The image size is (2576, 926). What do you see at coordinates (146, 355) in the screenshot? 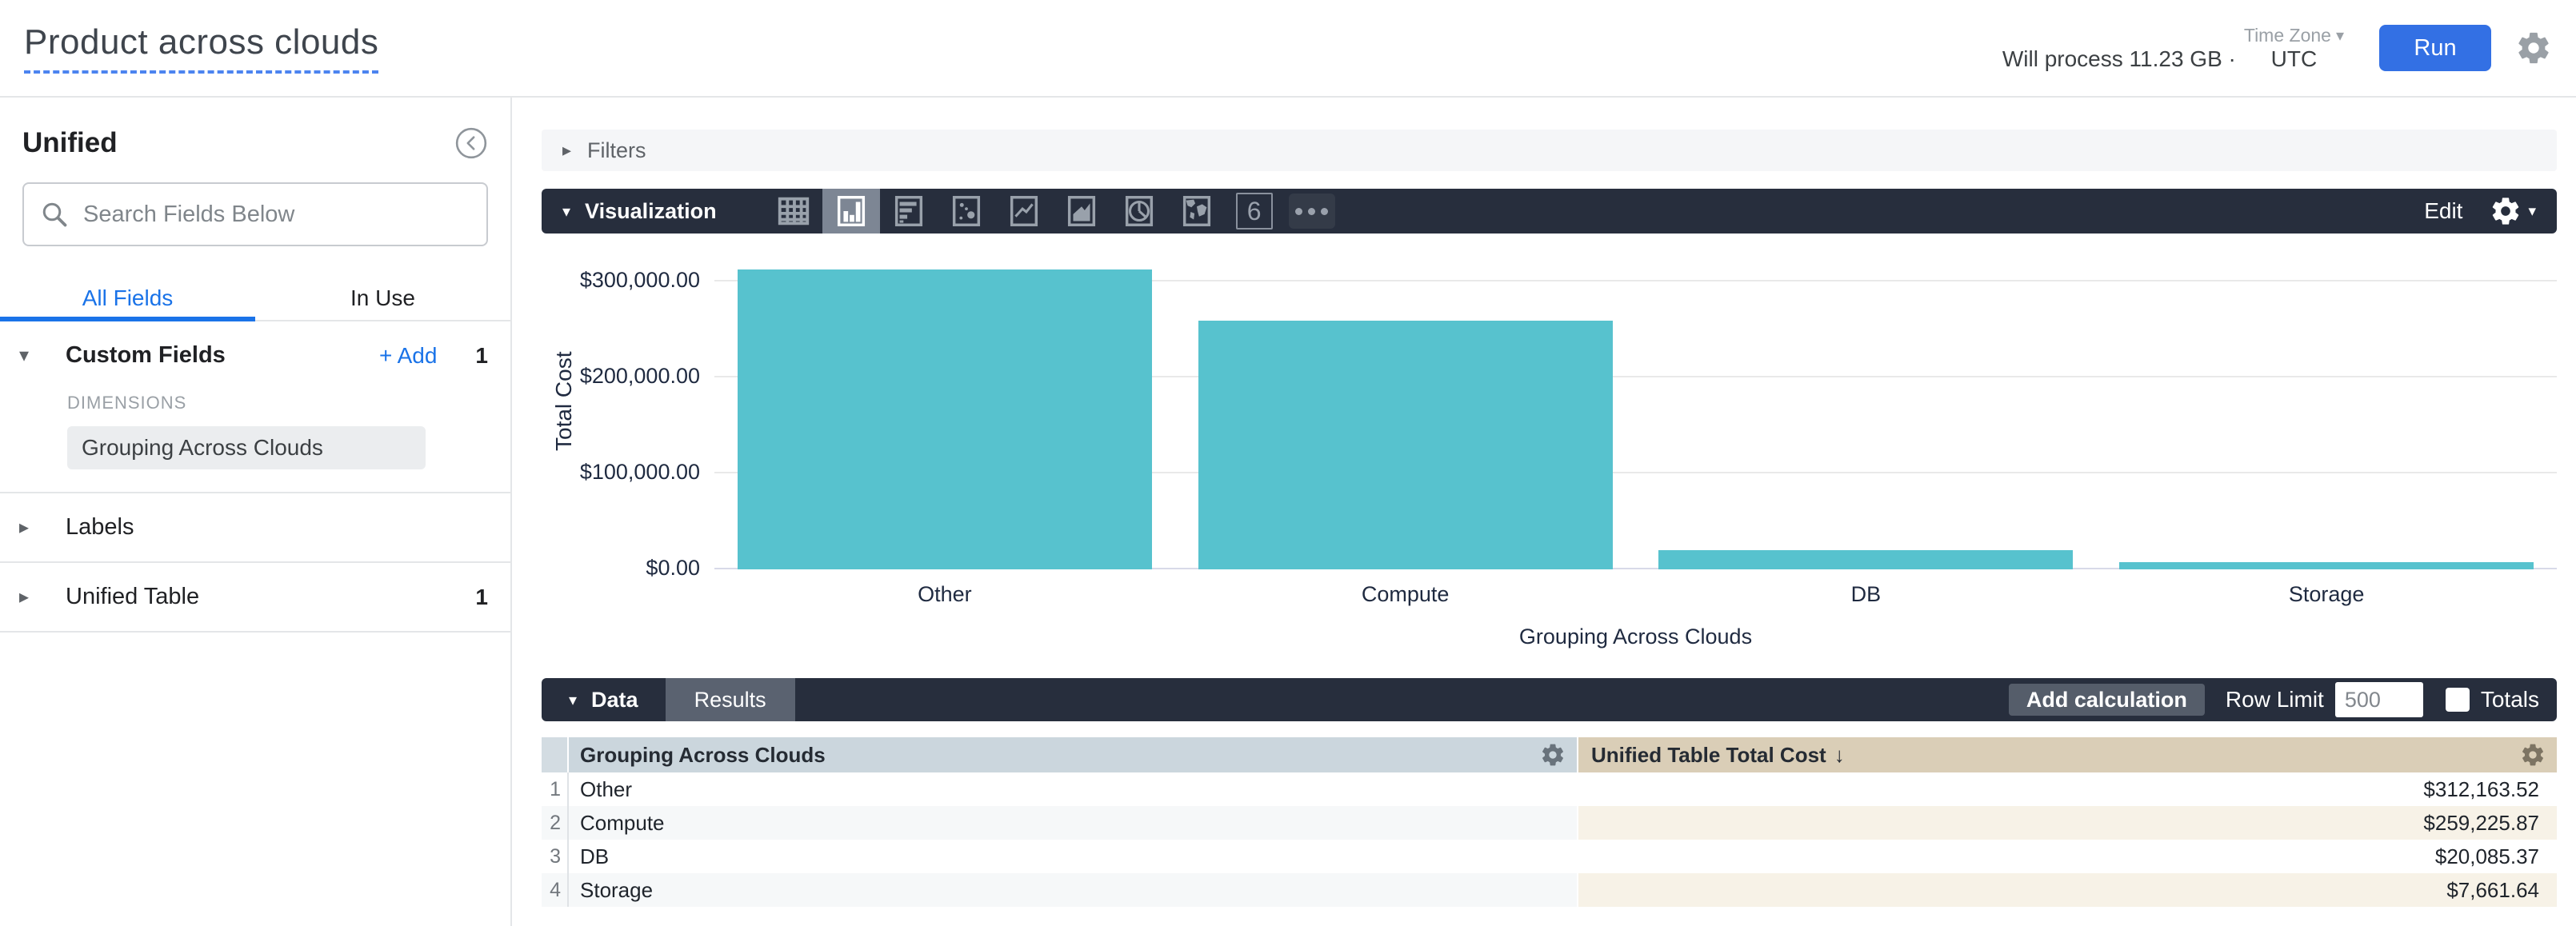
I see `custom-fields-label: Custom Fields` at bounding box center [146, 355].